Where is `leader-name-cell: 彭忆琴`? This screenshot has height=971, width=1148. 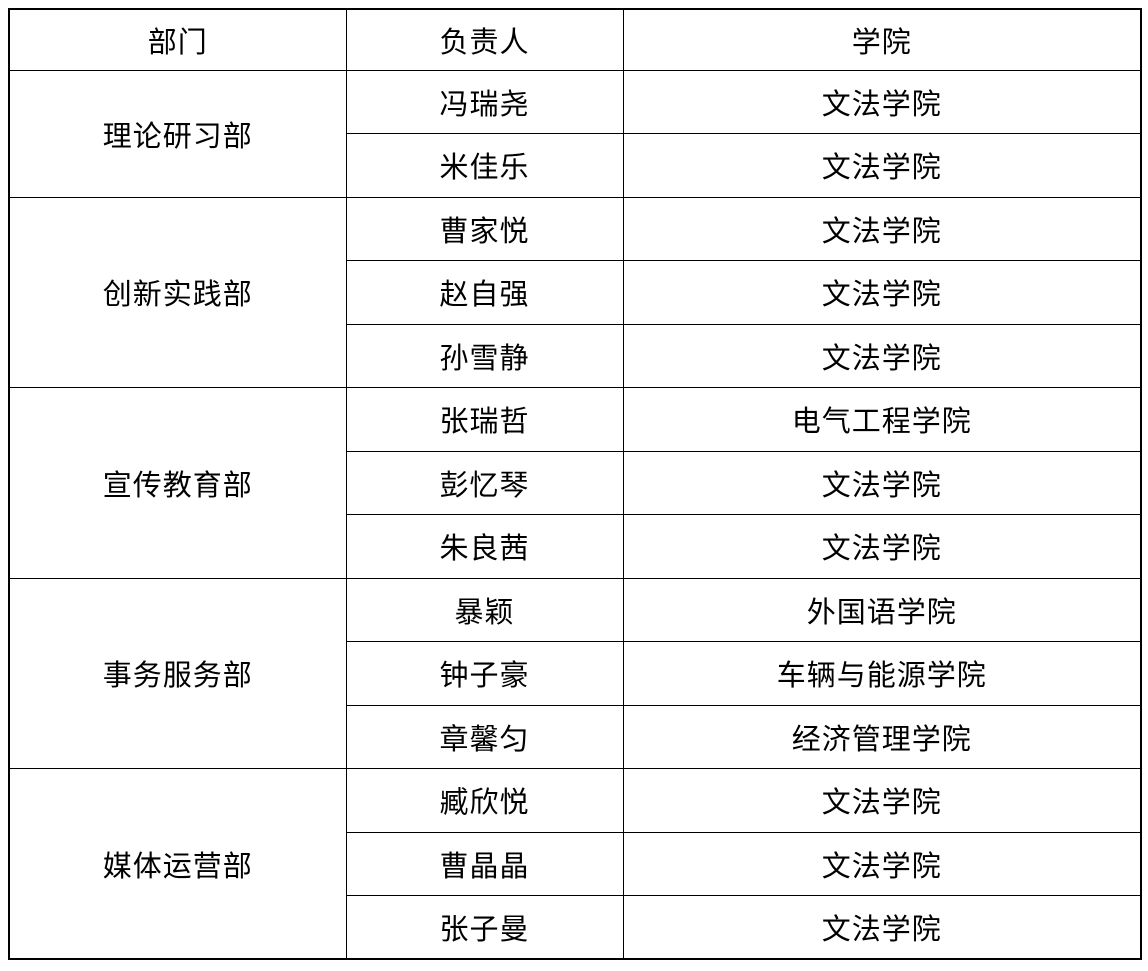 leader-name-cell: 彭忆琴 is located at coordinates (484, 482).